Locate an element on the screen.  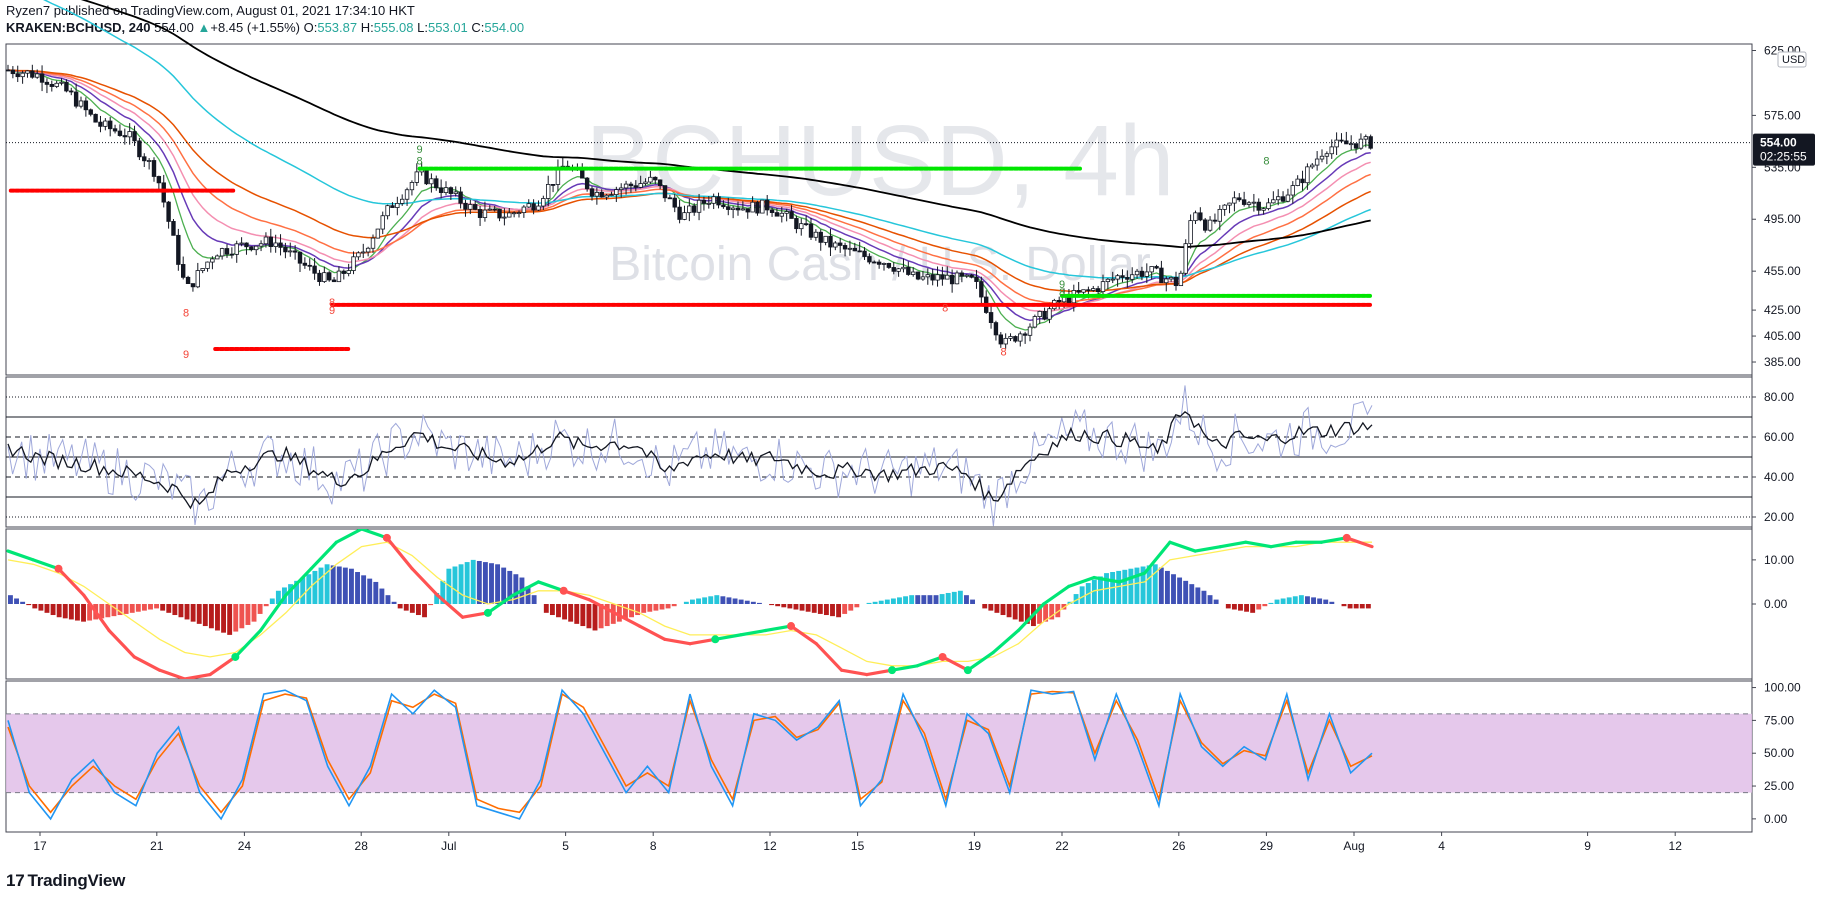
price-tick-label: 405.00 is located at coordinates (1782, 336).